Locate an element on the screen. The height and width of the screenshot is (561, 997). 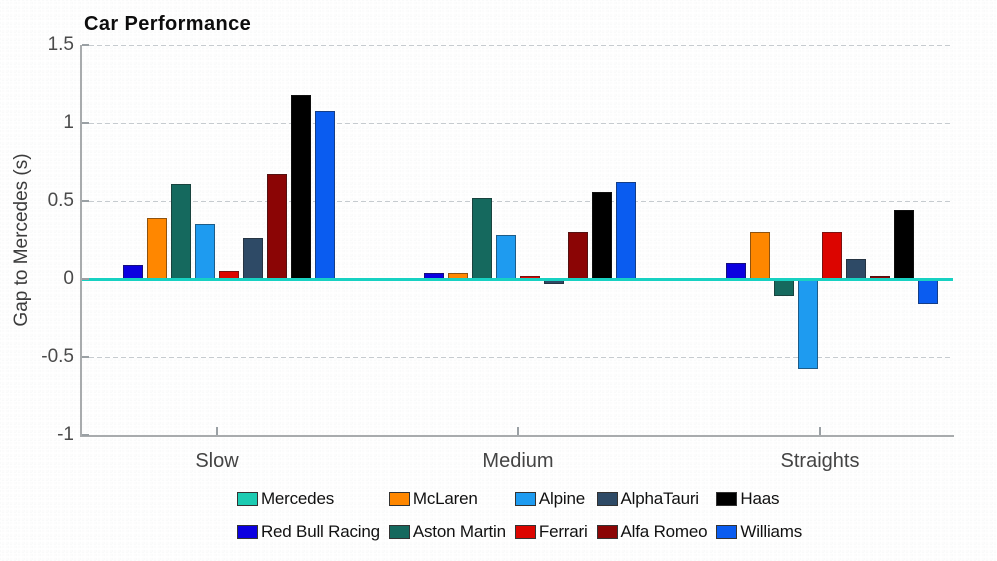
y-axis-label: Gap to Mercedes (s) is located at coordinates (21, 240).